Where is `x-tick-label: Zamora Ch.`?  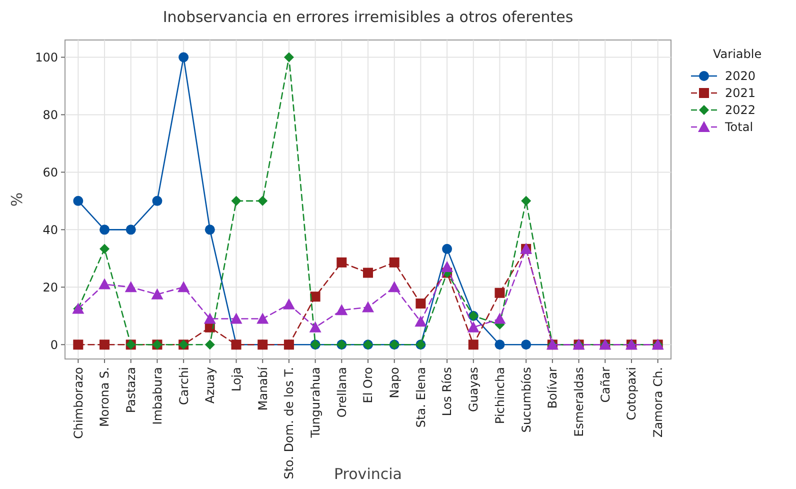
x-tick-label: Zamora Ch. is located at coordinates (658, 402).